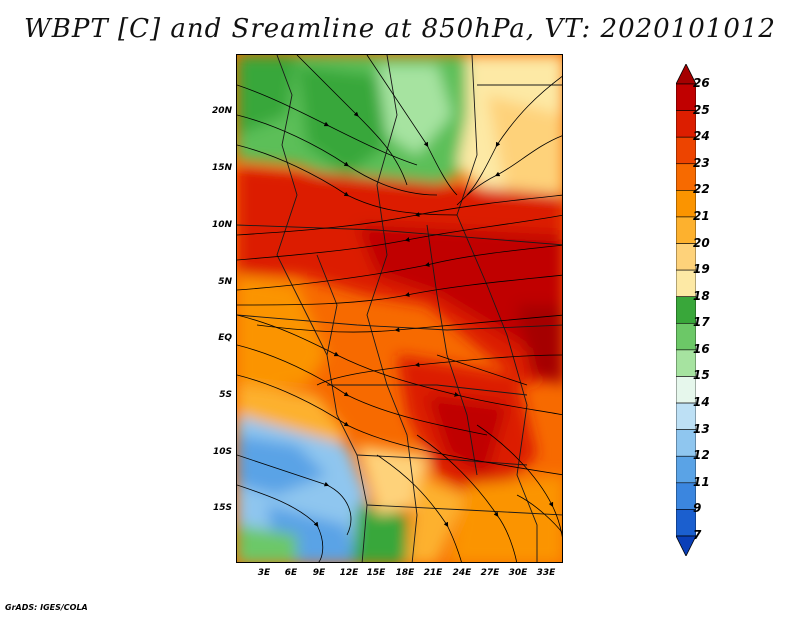  Describe the element at coordinates (701, 136) in the screenshot. I see `colorbar-label: 24` at that location.